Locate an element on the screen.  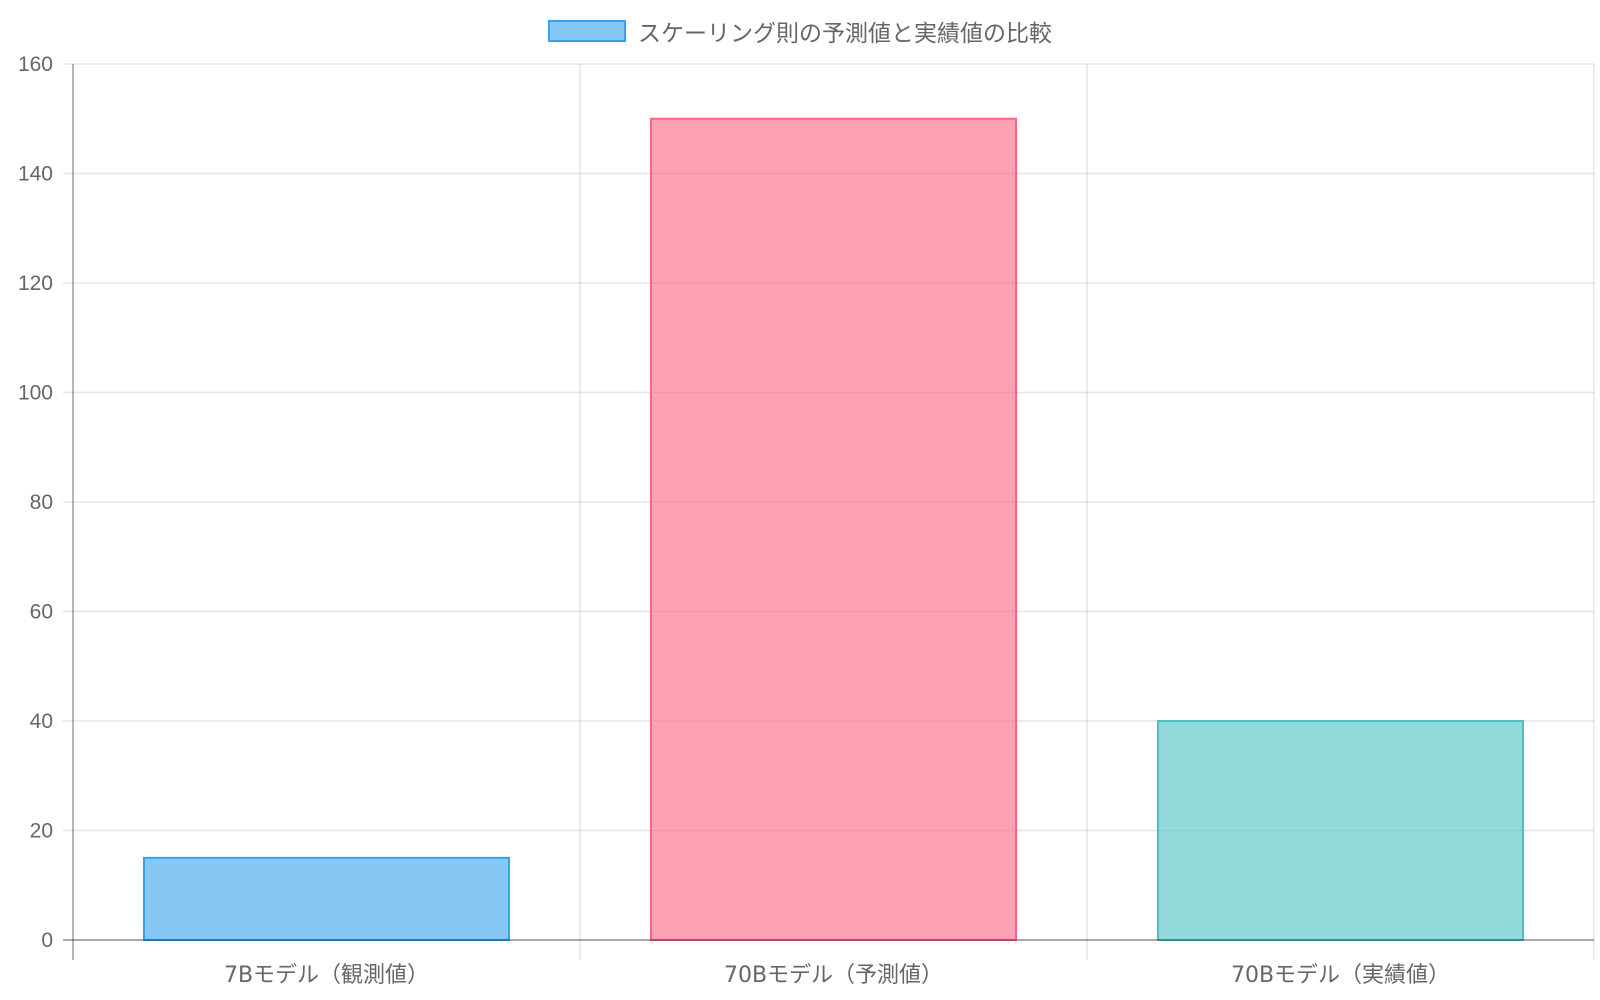
x-tick-label: 70Bモデル（予測値） is located at coordinates (833, 975).